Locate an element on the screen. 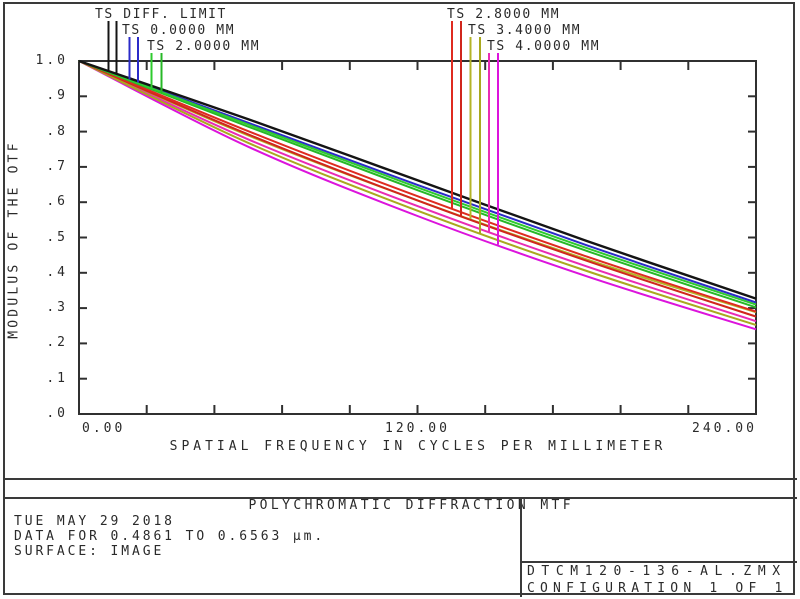 This screenshot has width=800, height=599. footer-lens-file: DTCM120-136-AL.ZMX is located at coordinates (657, 571).